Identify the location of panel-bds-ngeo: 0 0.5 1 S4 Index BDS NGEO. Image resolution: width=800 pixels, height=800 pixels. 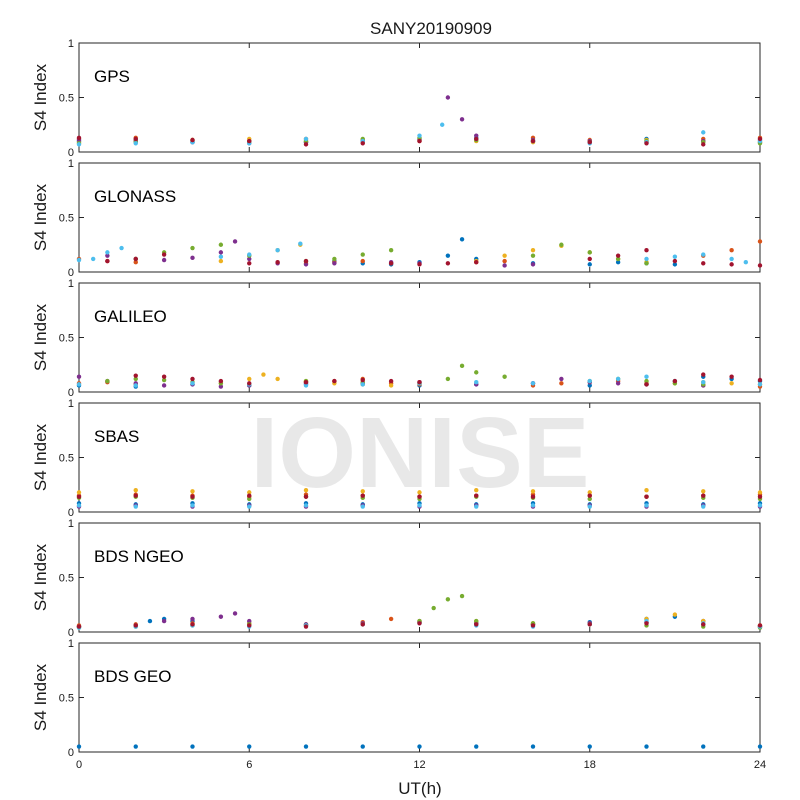
(397, 578).